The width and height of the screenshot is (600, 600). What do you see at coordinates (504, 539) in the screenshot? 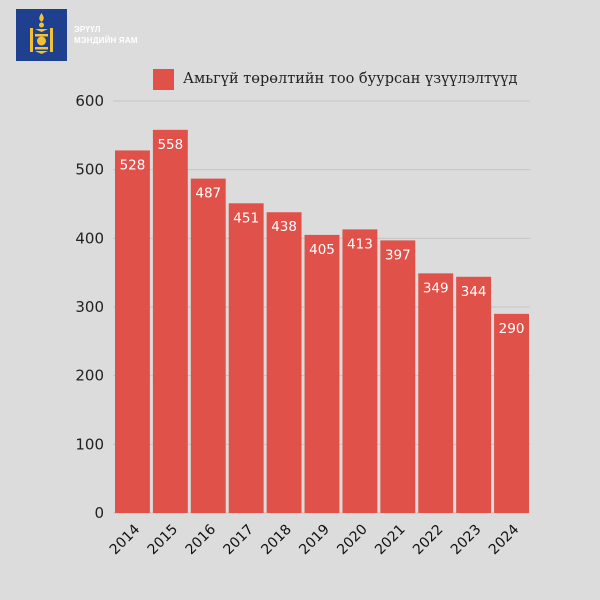
I see `x-tick-label: 2024` at bounding box center [504, 539].